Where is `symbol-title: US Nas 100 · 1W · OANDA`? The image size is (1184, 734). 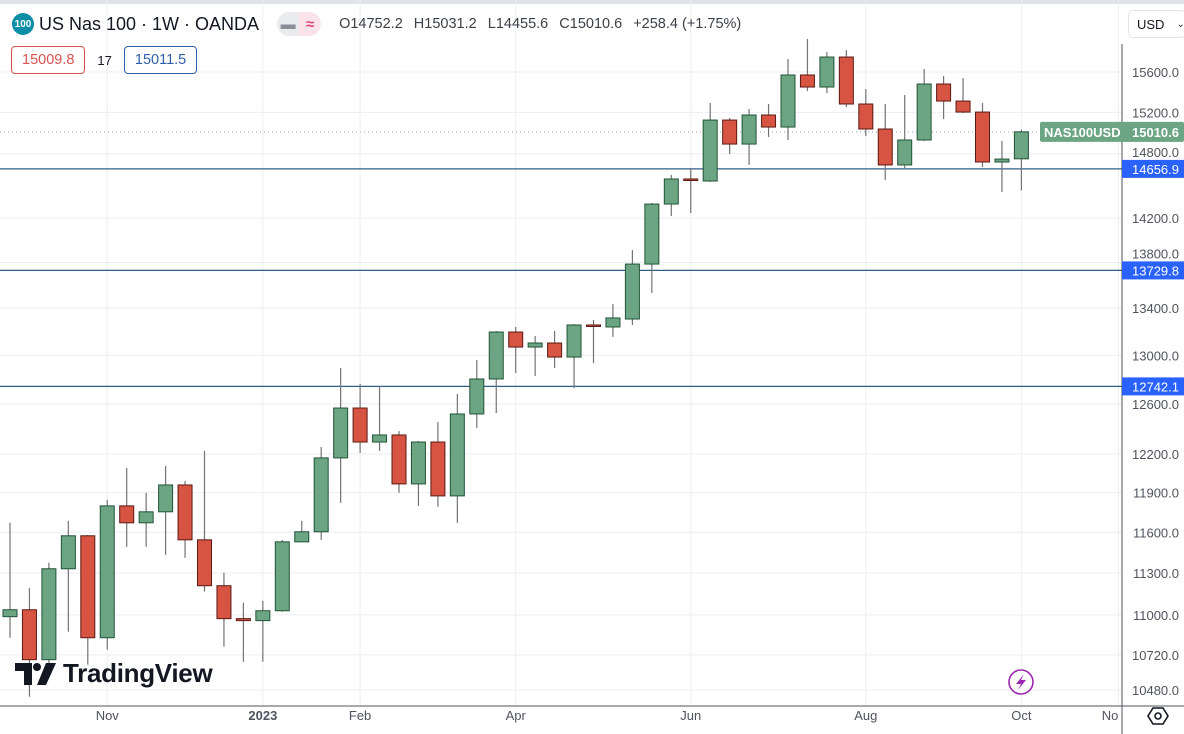
symbol-title: US Nas 100 · 1W · OANDA is located at coordinates (149, 23).